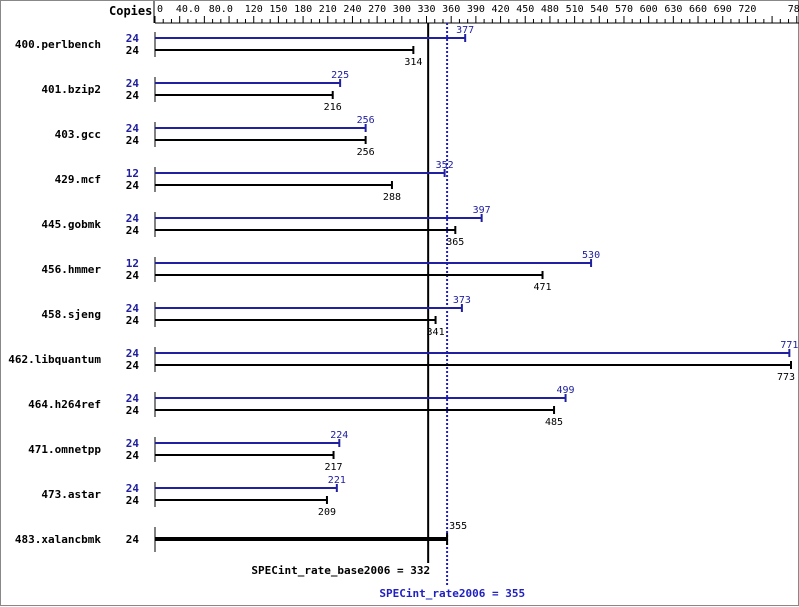  What do you see at coordinates (160, 9) in the screenshot?
I see `tick-label: 0` at bounding box center [160, 9].